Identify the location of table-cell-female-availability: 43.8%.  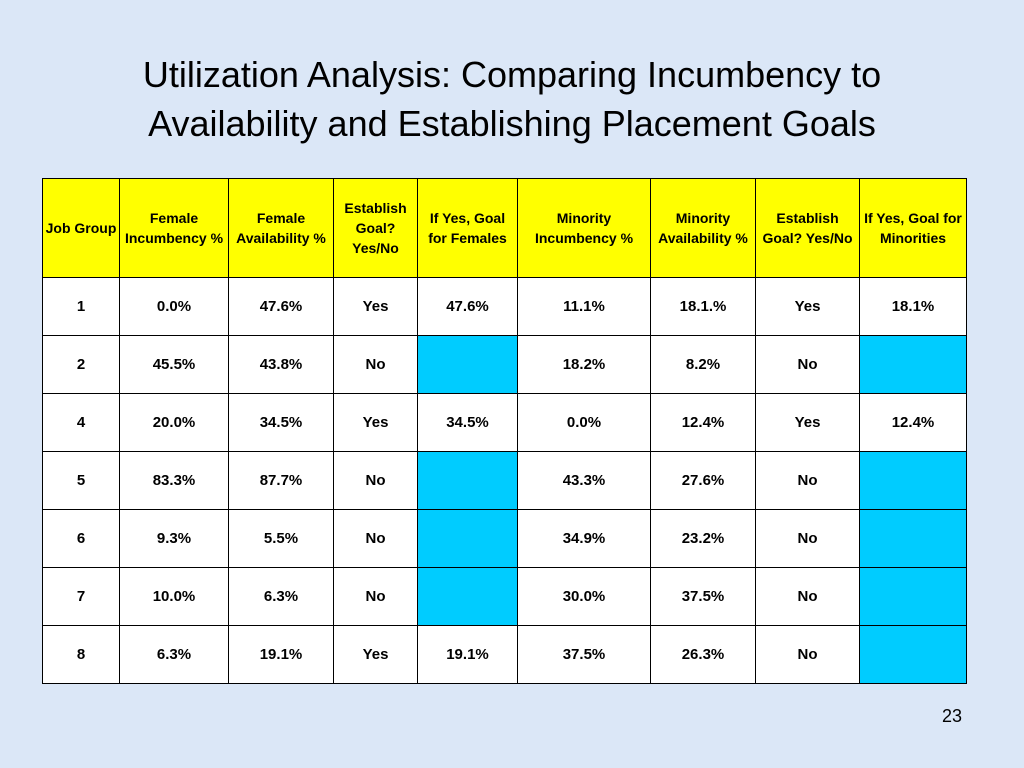
(281, 364).